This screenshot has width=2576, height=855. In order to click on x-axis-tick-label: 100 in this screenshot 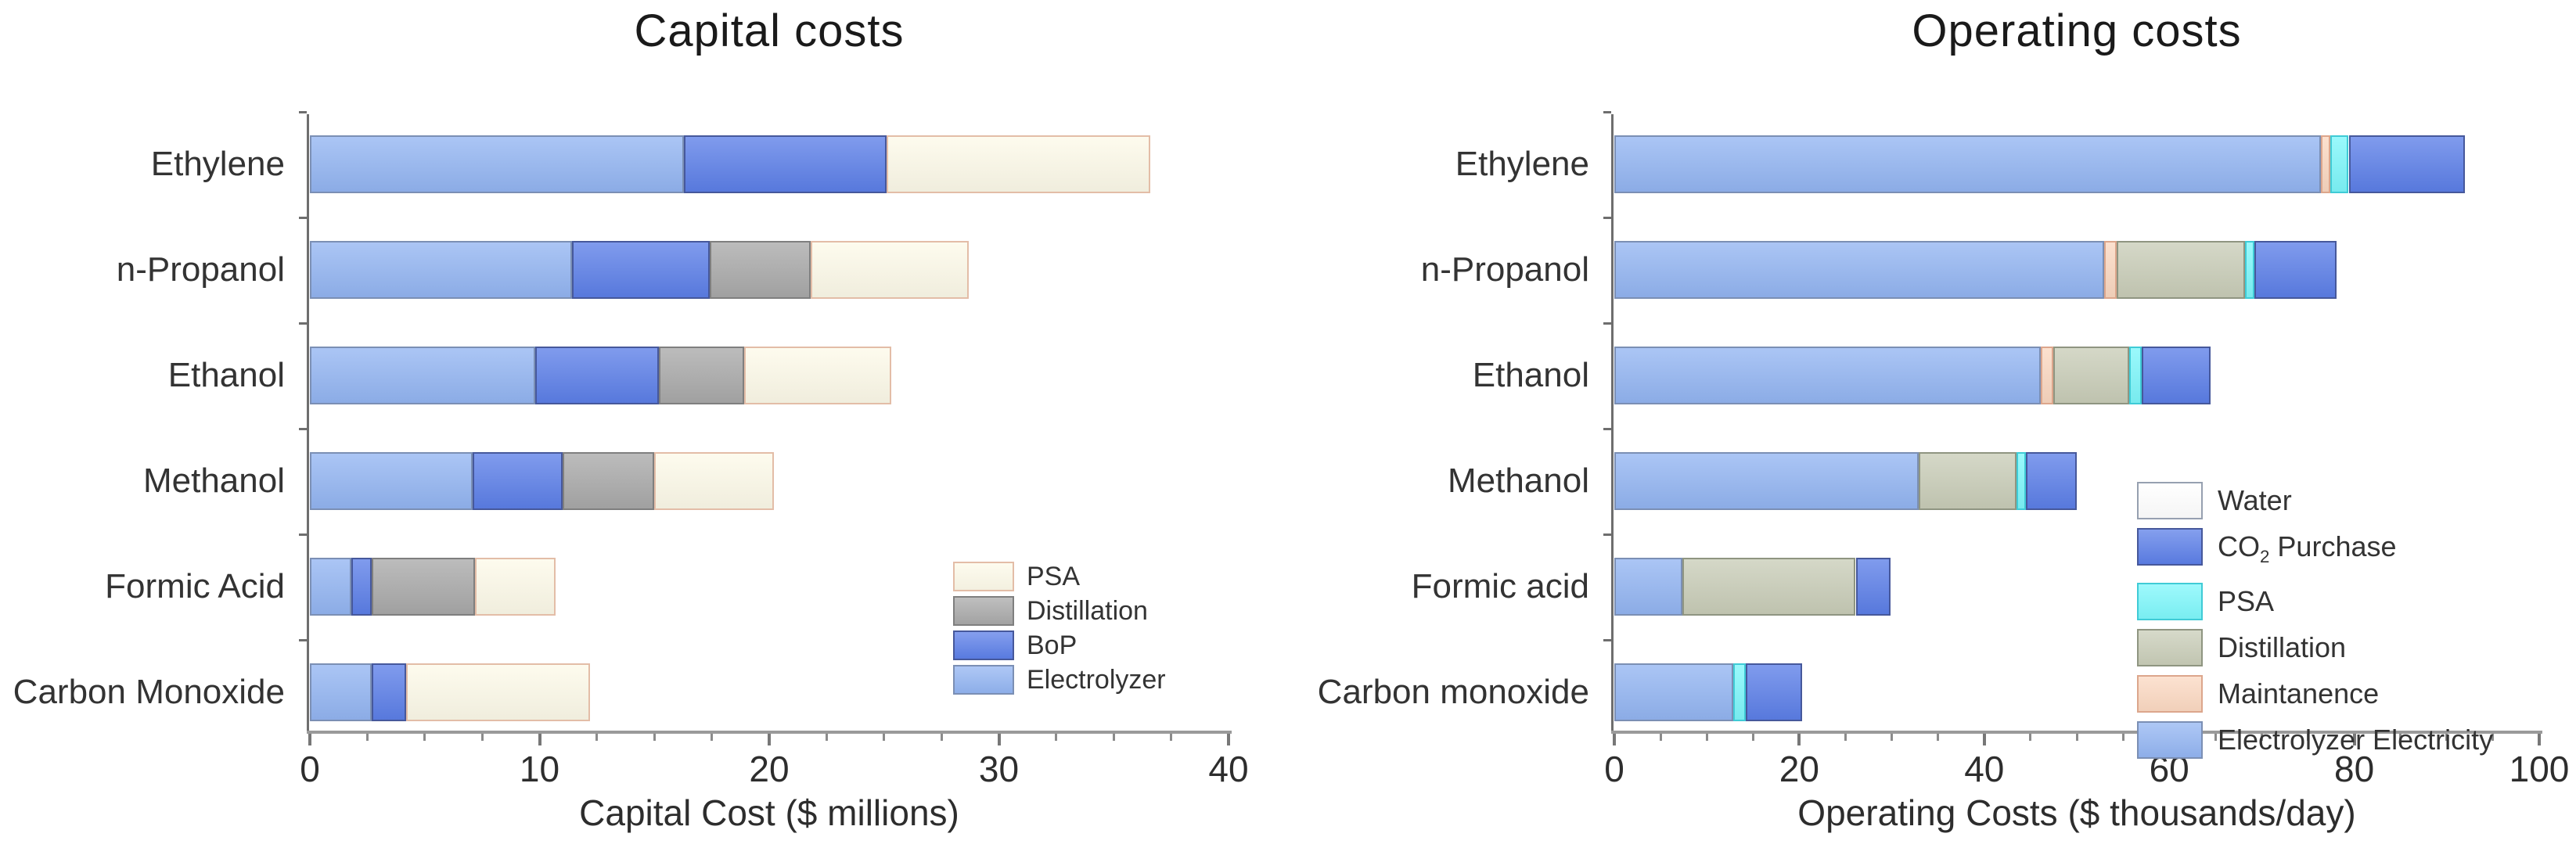, I will do `click(2540, 769)`.